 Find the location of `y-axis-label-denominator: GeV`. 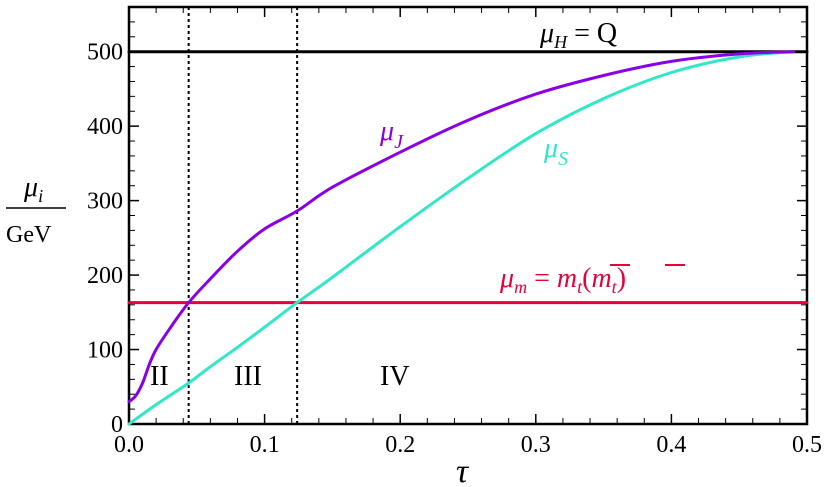

y-axis-label-denominator: GeV is located at coordinates (29, 235).